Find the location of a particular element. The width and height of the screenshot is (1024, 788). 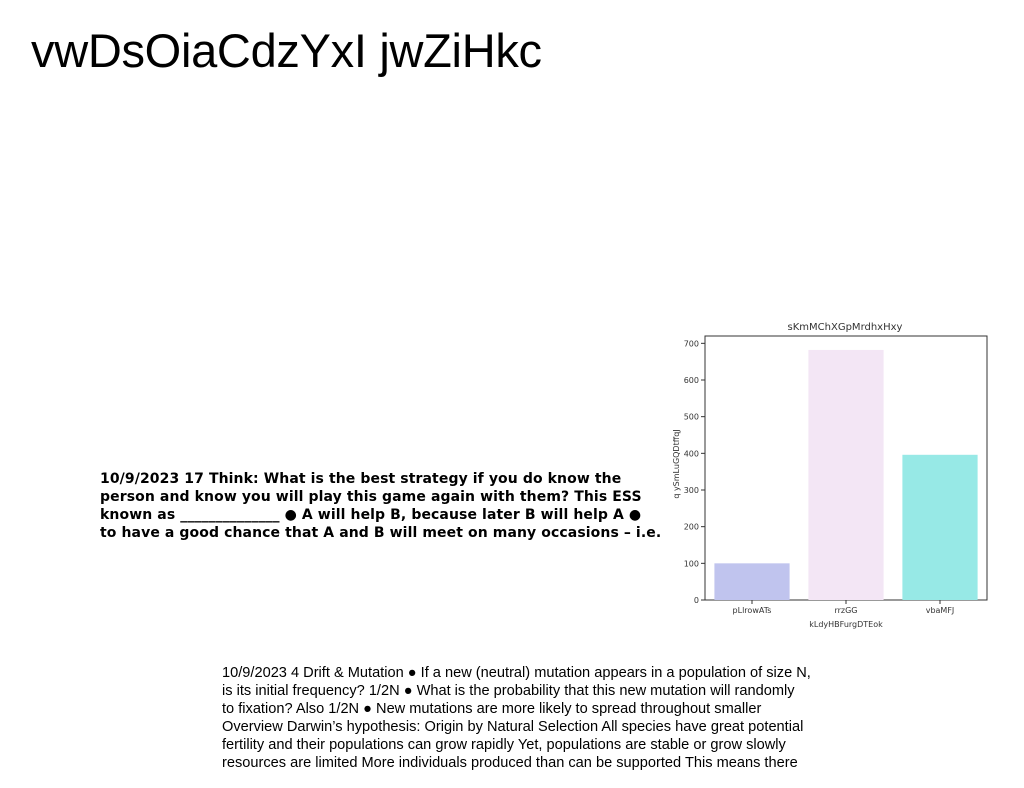

y-tick-label: 600 is located at coordinates (691, 380).